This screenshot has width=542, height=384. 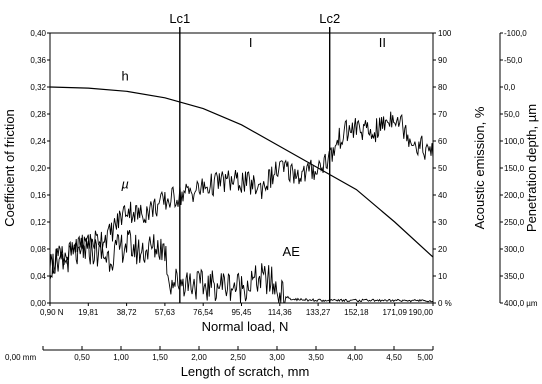 I want to click on y-tick-label: 0,40, so click(x=38, y=33).